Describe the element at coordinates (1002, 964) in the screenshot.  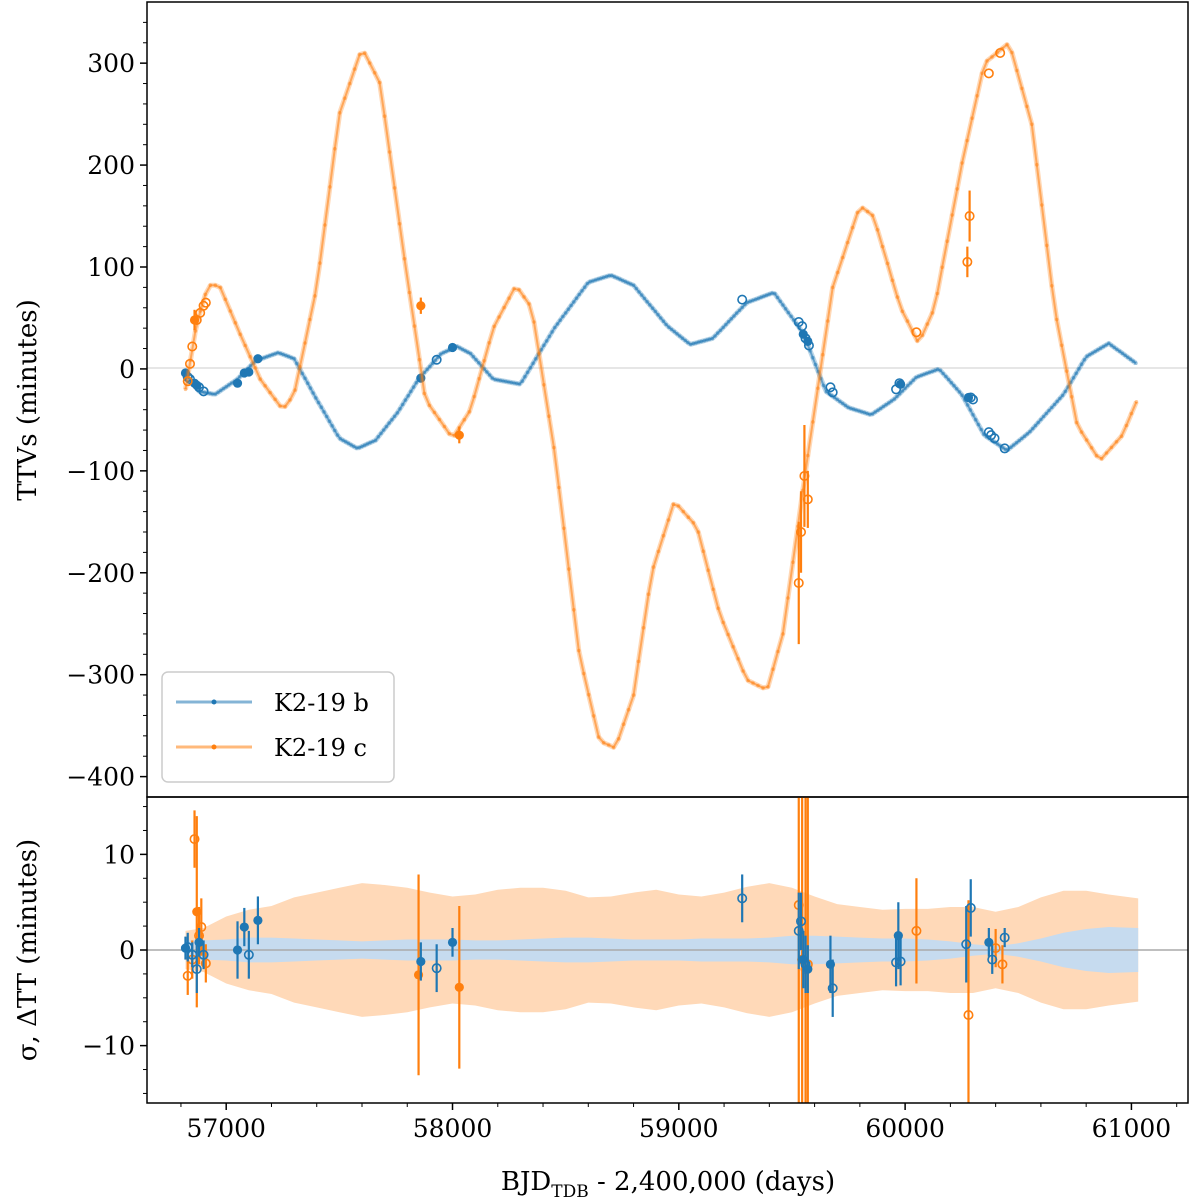
I see `residual-open-c` at that location.